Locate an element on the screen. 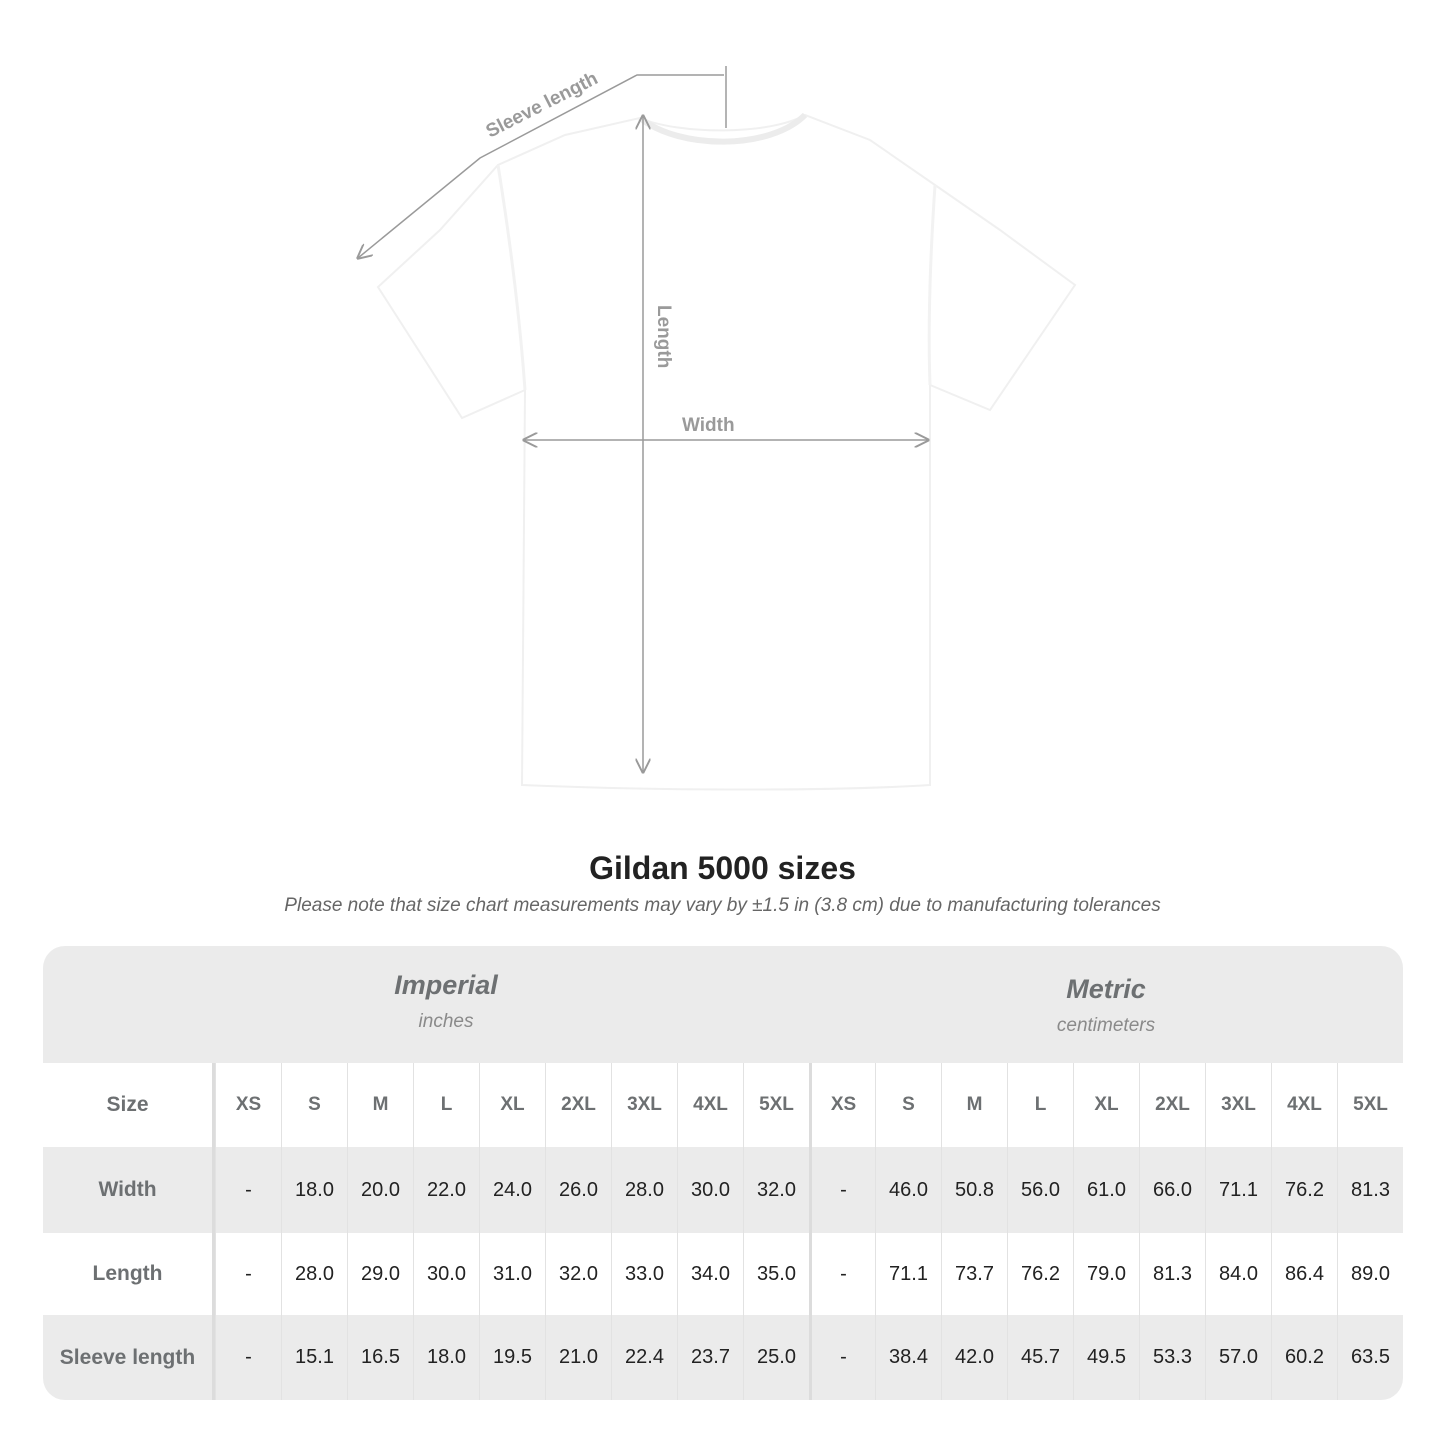  imperial-size-m: M is located at coordinates (380, 1105).